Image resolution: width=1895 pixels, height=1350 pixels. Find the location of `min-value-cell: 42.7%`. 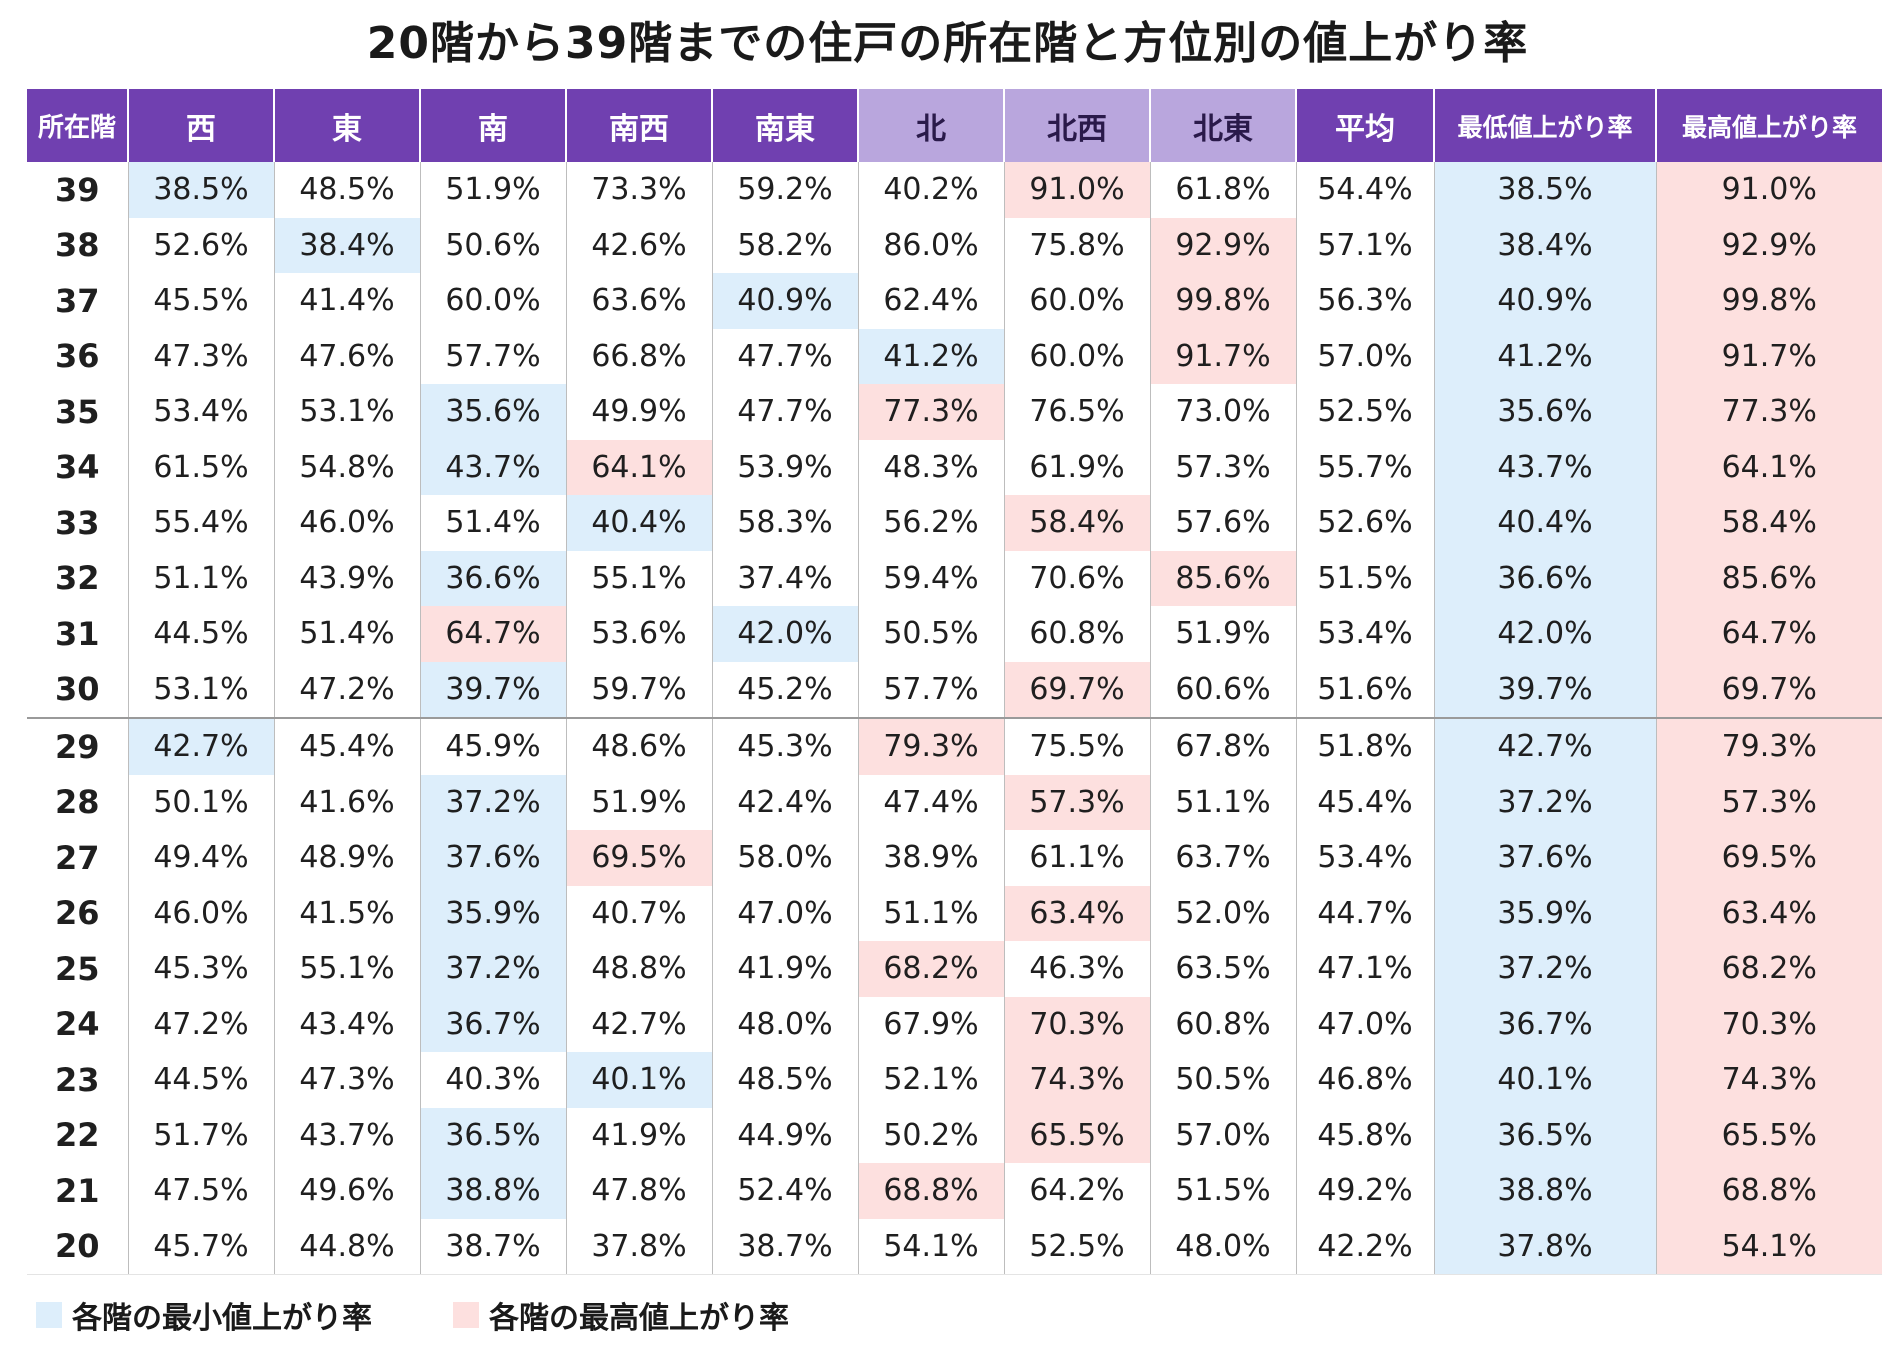

min-value-cell: 42.7% is located at coordinates (200, 746).